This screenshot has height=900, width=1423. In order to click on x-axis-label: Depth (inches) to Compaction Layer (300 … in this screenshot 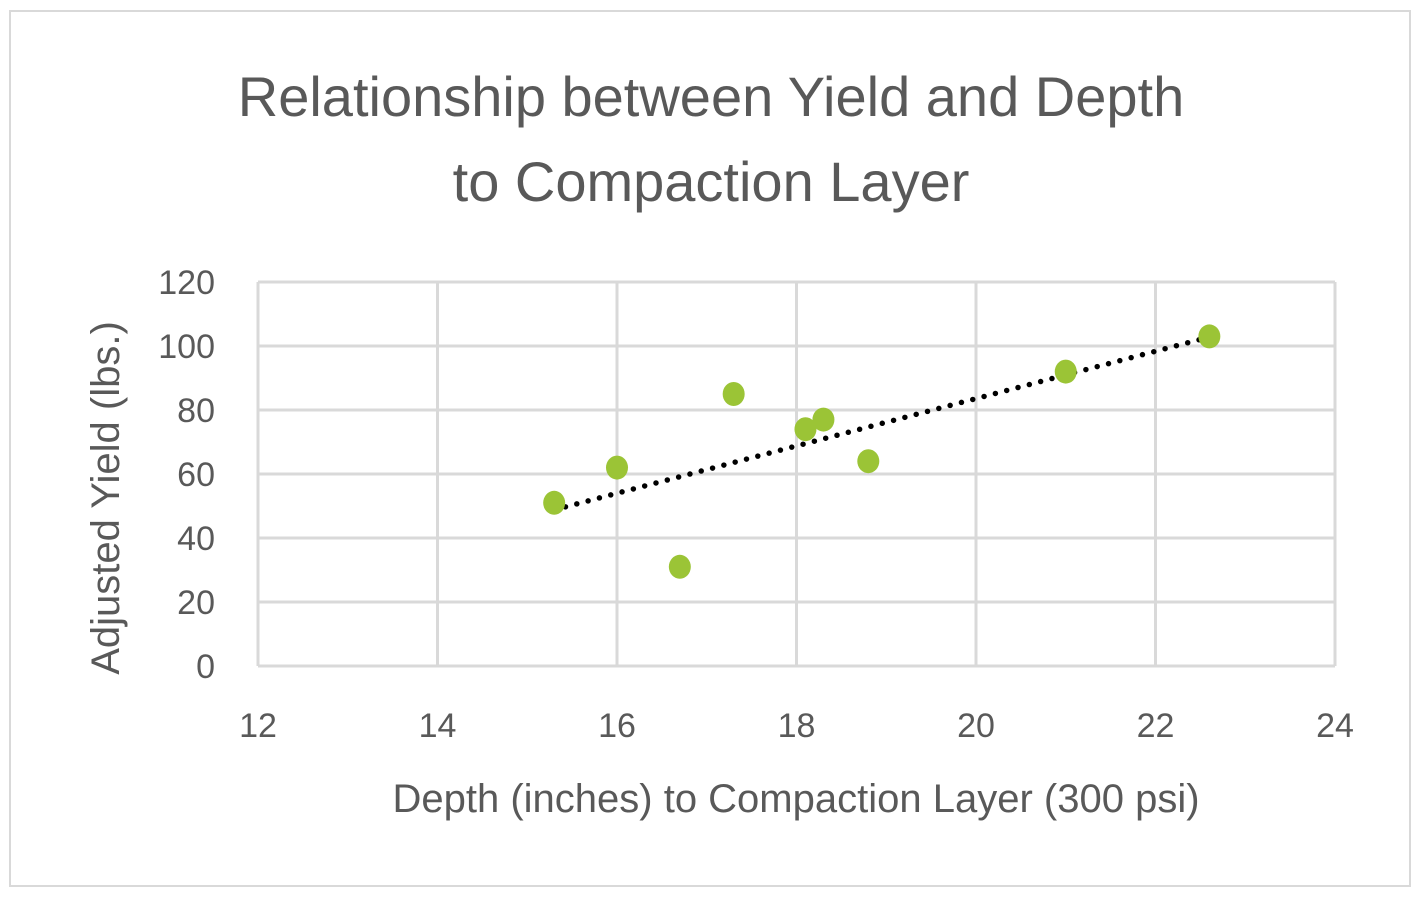, I will do `click(795, 799)`.